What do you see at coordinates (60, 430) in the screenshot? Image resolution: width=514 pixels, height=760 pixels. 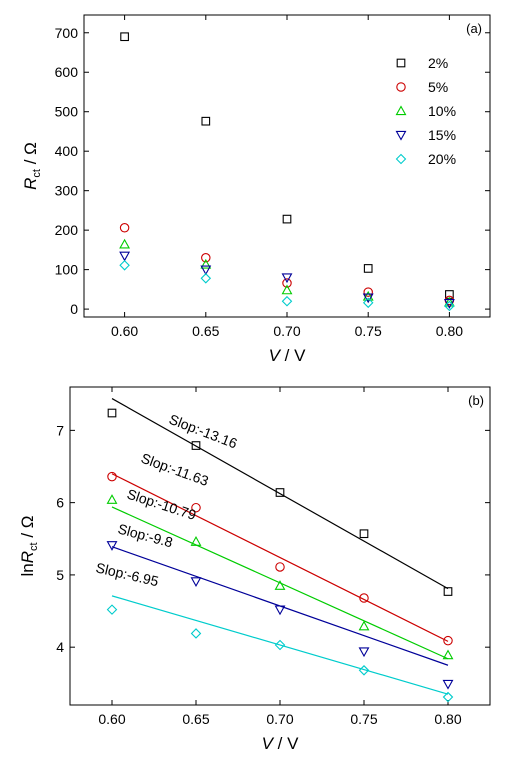 I see `y-tick-label: 7` at bounding box center [60, 430].